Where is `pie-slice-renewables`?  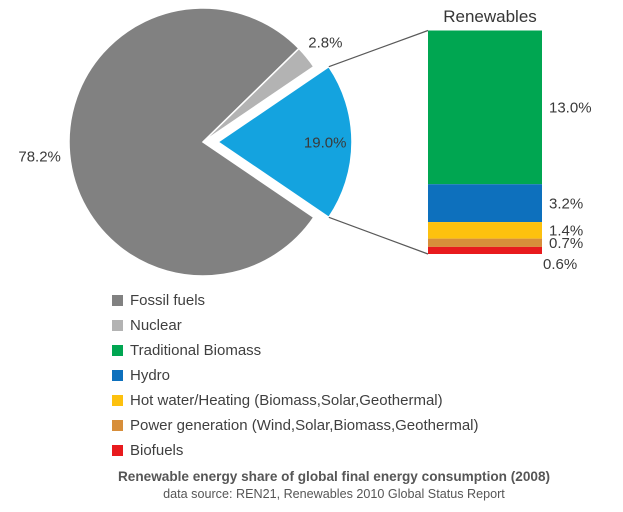 pie-slice-renewables is located at coordinates (284, 142).